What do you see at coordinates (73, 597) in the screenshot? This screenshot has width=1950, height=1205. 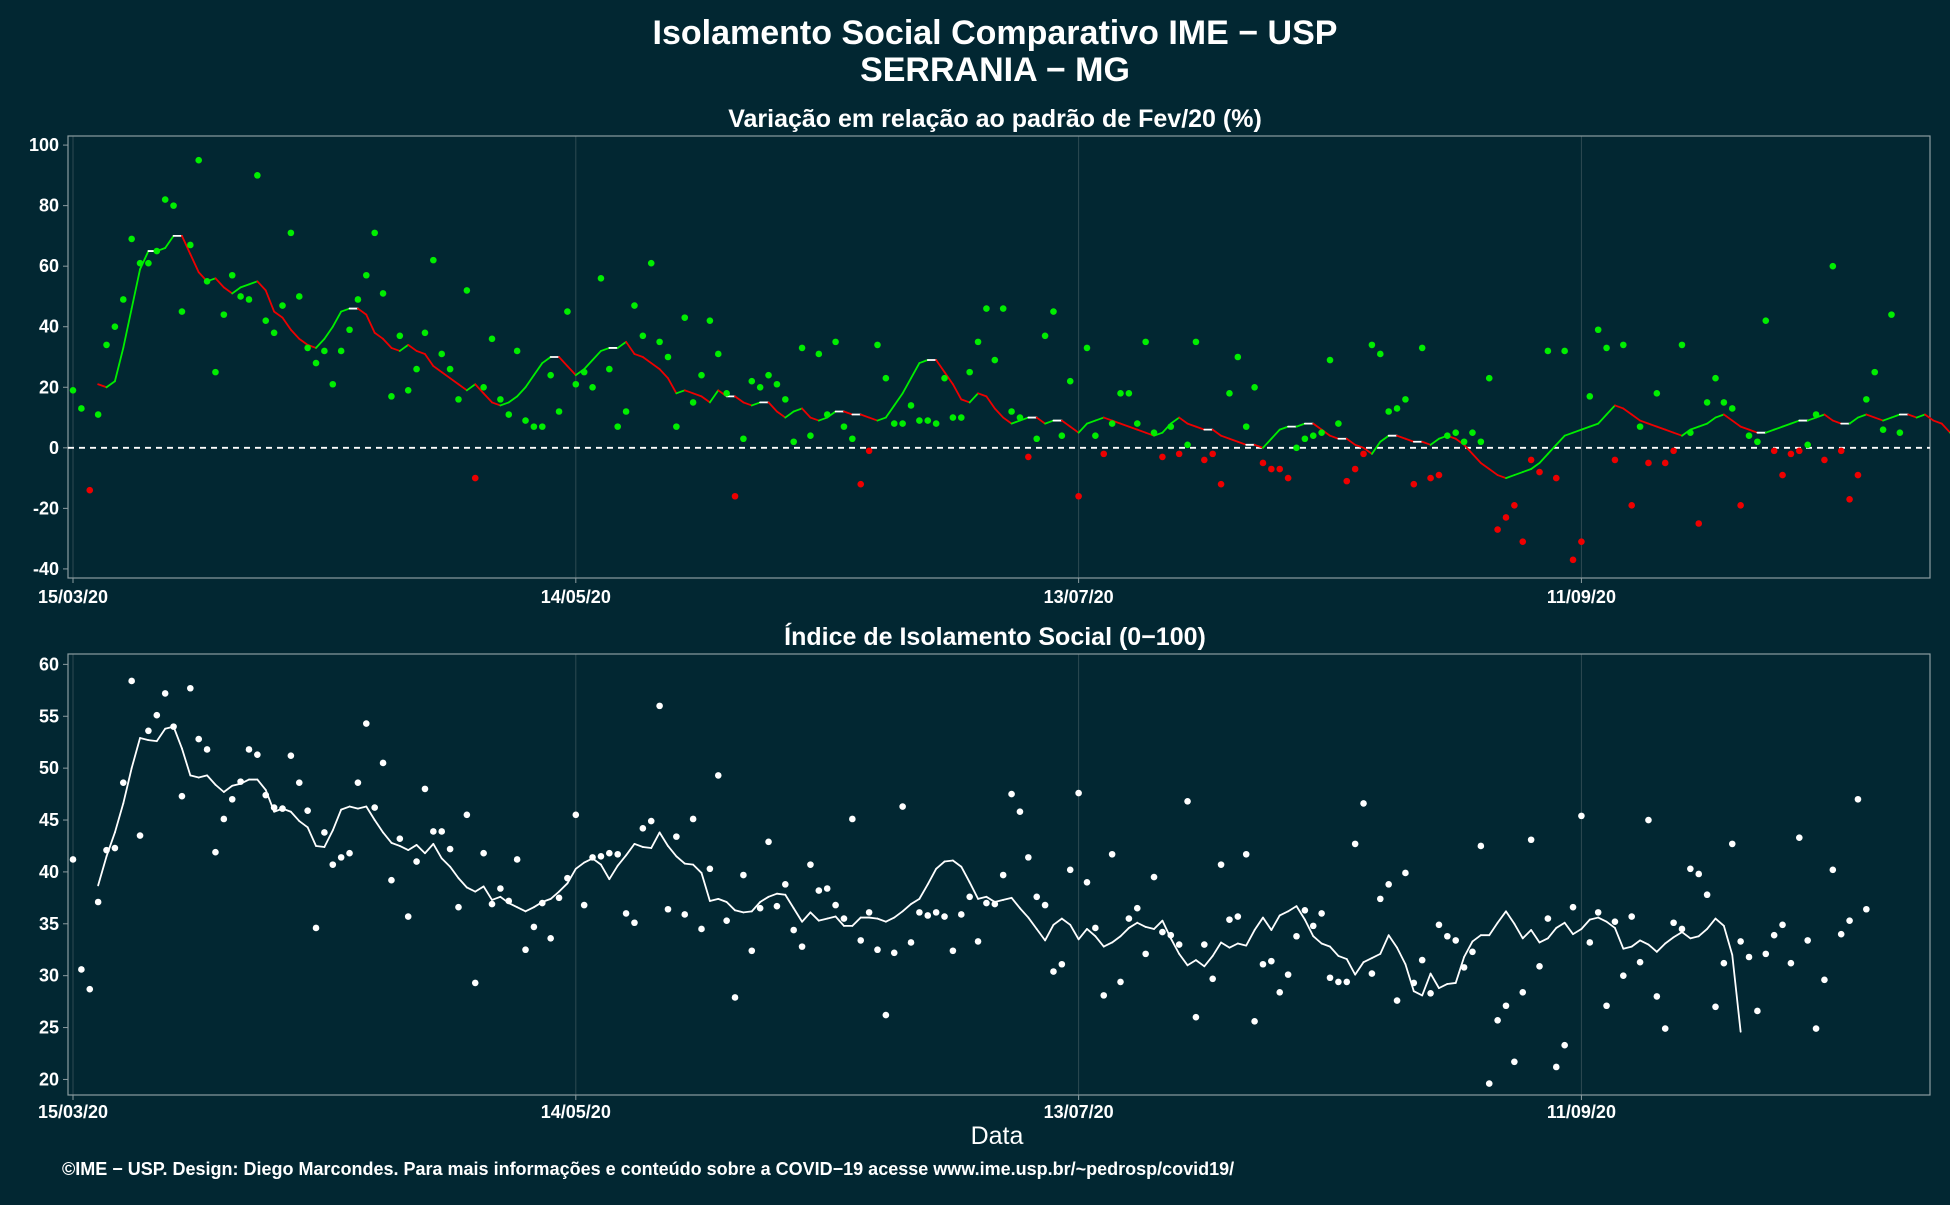 I see `x-tick-label: 15/03/20` at bounding box center [73, 597].